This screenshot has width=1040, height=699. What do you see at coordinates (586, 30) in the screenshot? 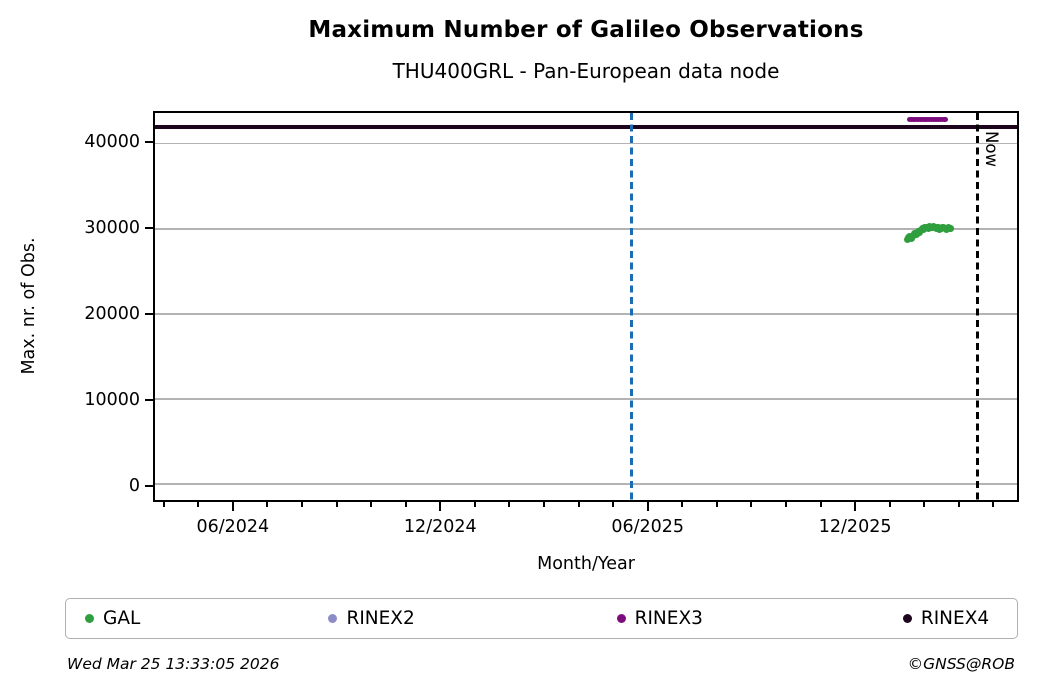
I see `chart-title: Maximum Number of Galileo Observations` at bounding box center [586, 30].